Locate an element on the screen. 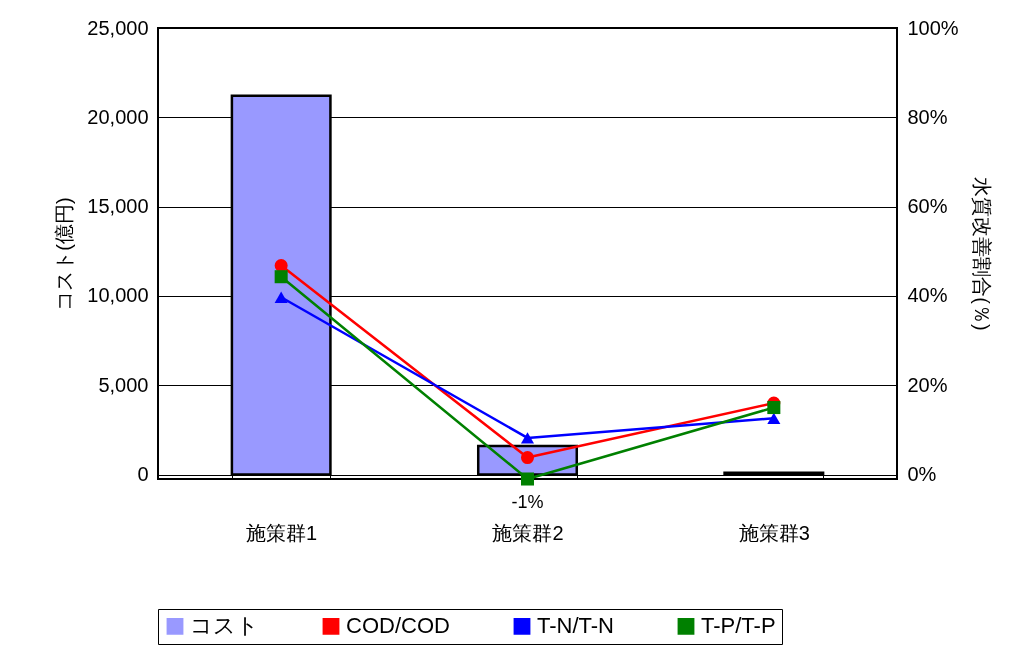  y-tick-label: 5,000 is located at coordinates (123, 384).